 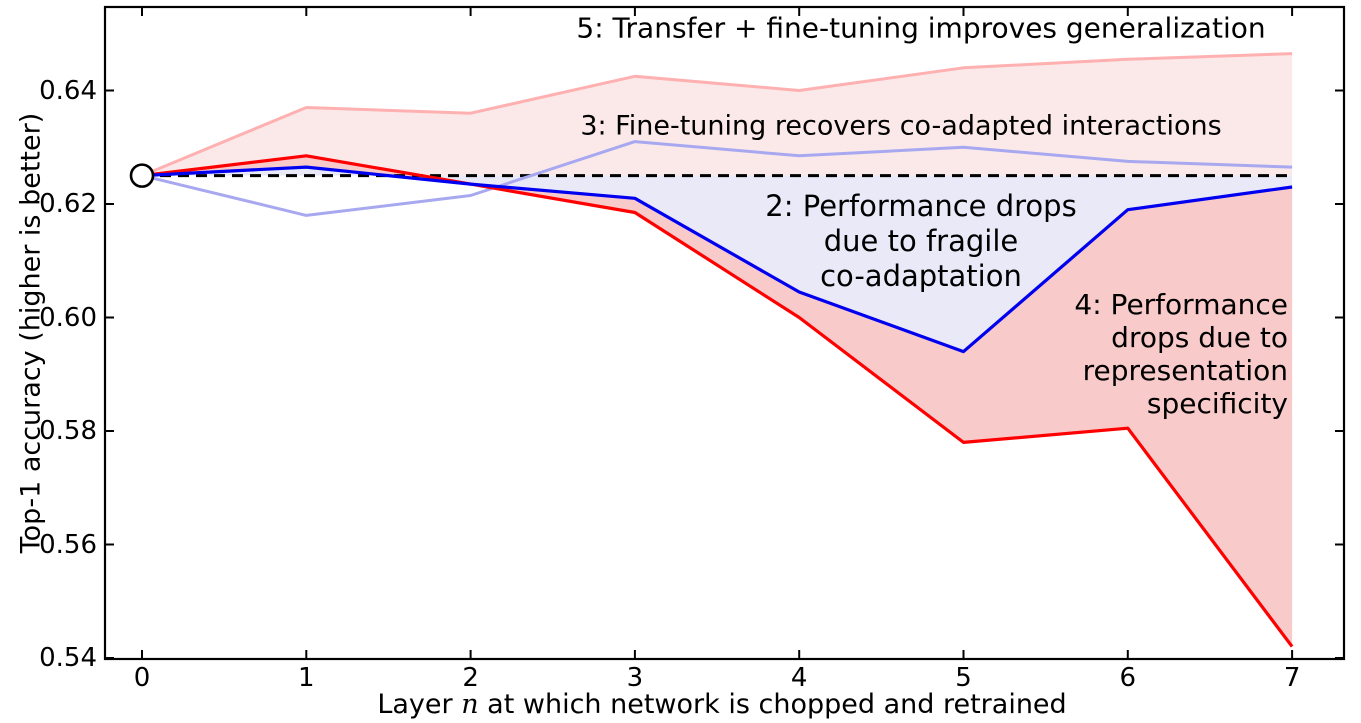 I want to click on y-tick-label: 0.60, so click(x=68, y=317).